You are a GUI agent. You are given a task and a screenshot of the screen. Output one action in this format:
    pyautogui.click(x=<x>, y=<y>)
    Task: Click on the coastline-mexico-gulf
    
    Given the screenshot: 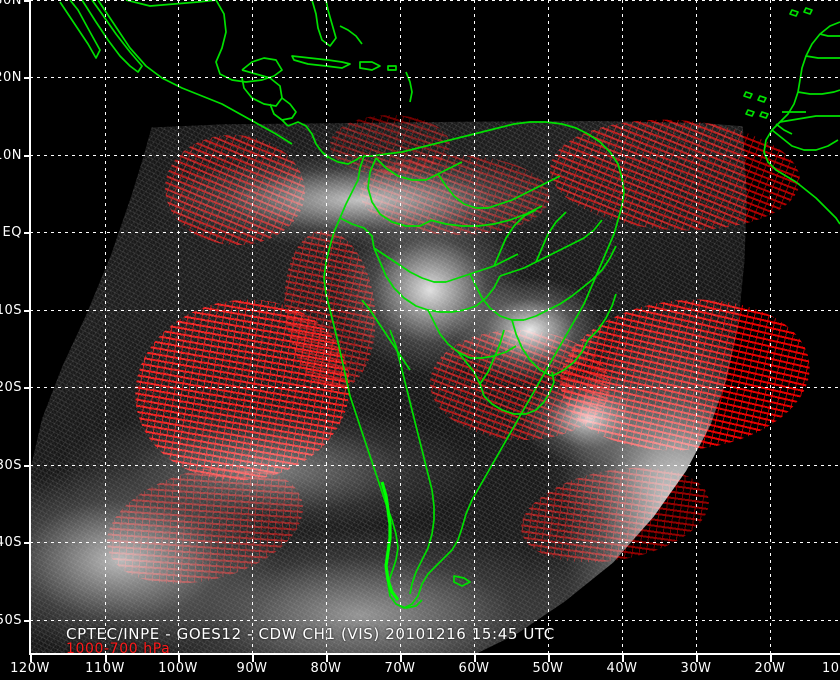 What is the action you would take?
    pyautogui.click(x=249, y=41)
    